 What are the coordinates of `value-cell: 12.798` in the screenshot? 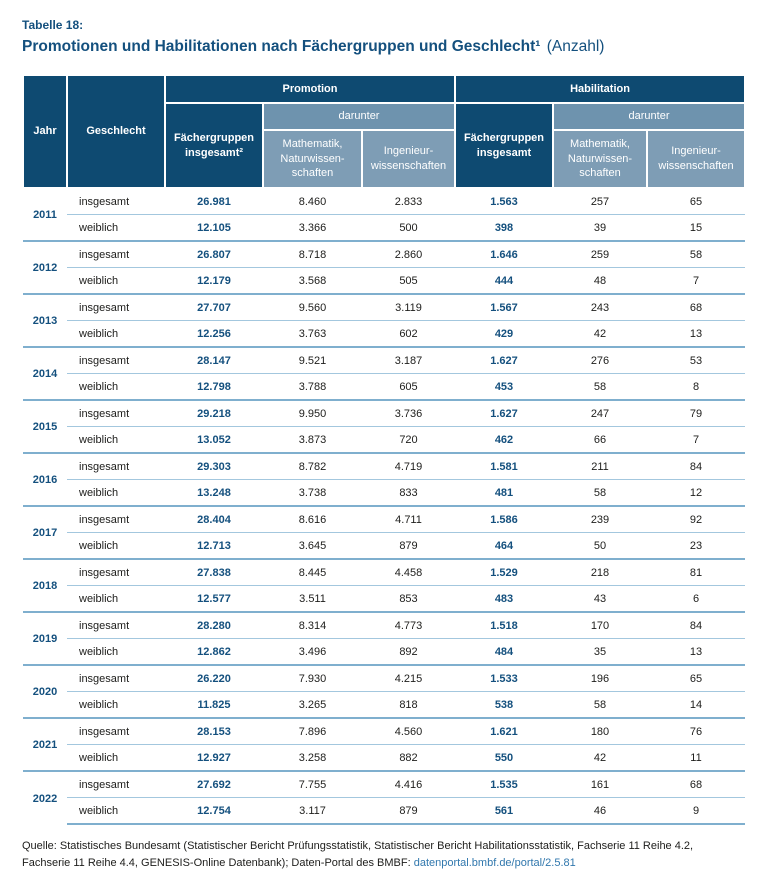 It's located at (214, 386).